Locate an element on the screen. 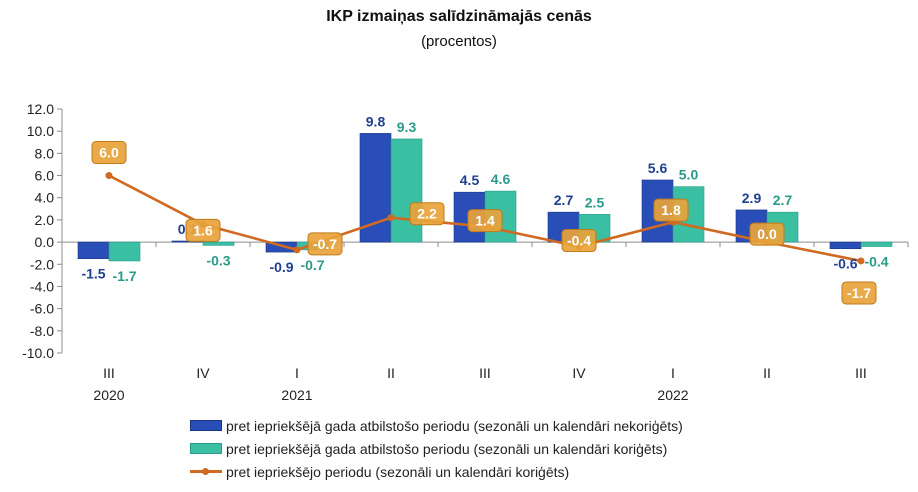  line-data-label: -0.7 is located at coordinates (325, 244).